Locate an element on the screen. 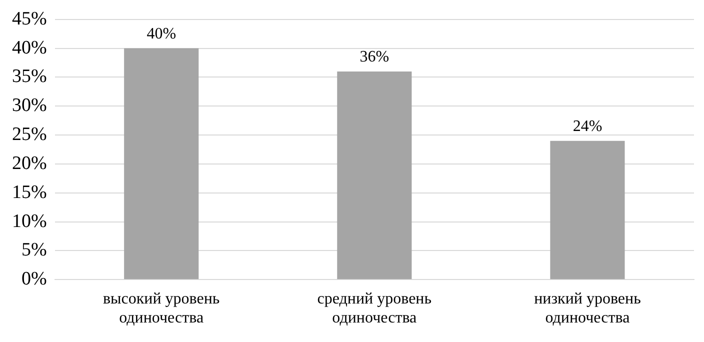  y-tick-label: 35% is located at coordinates (29, 77).